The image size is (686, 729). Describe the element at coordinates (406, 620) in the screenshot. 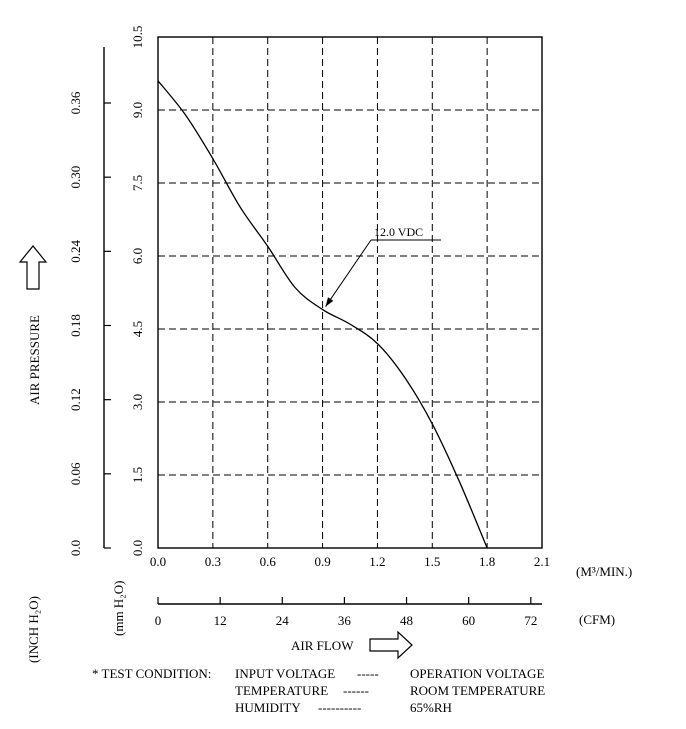

I see `x-tick-label-cfm-4: 48` at that location.